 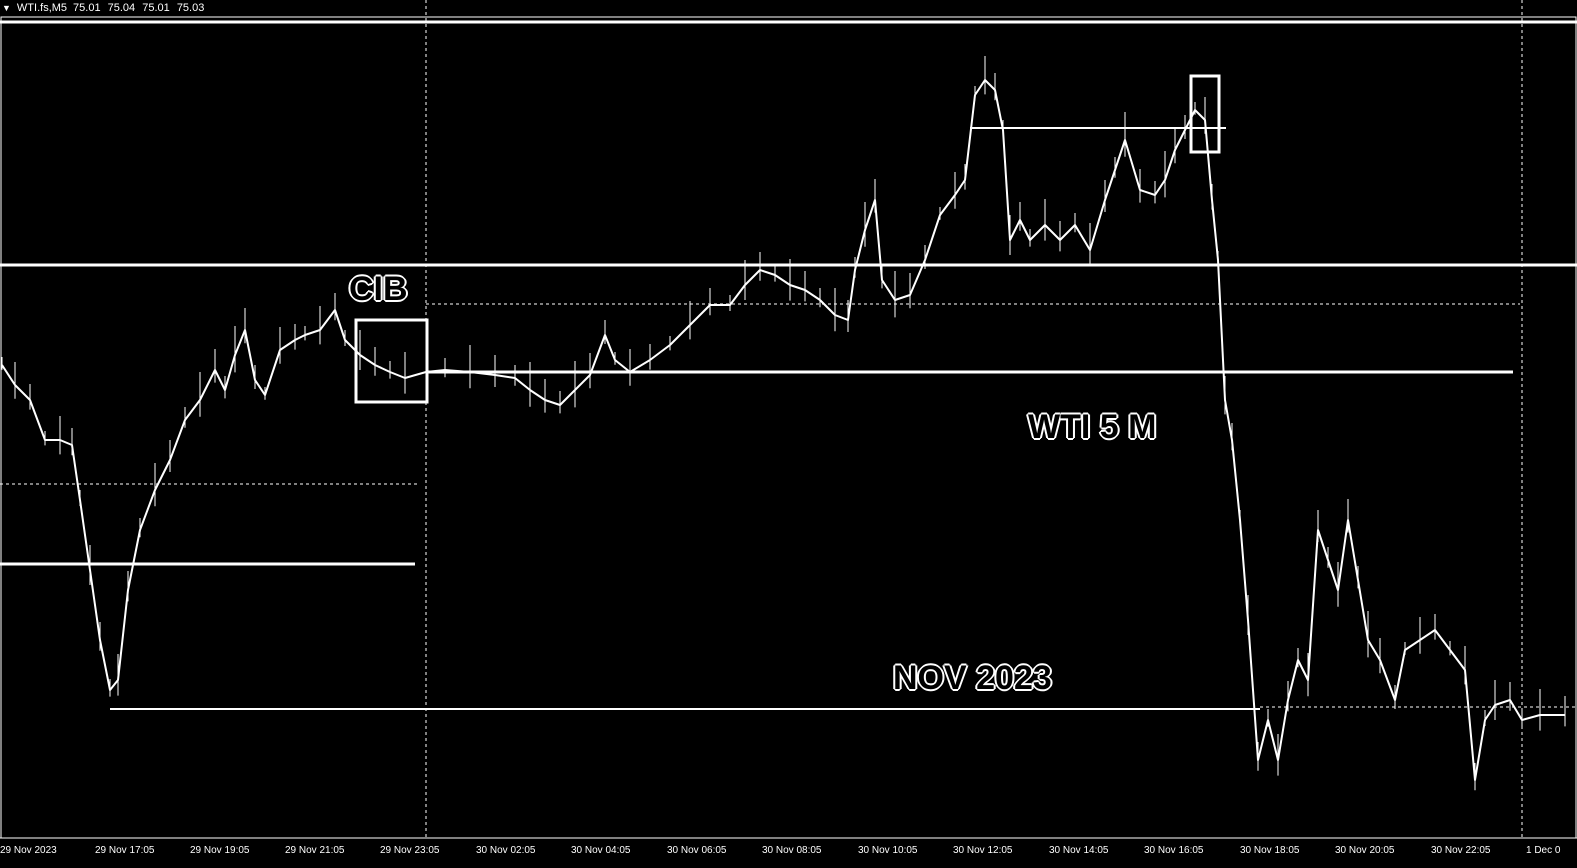 What do you see at coordinates (1174, 850) in the screenshot?
I see `time-tick-label: 30 Nov 16:05` at bounding box center [1174, 850].